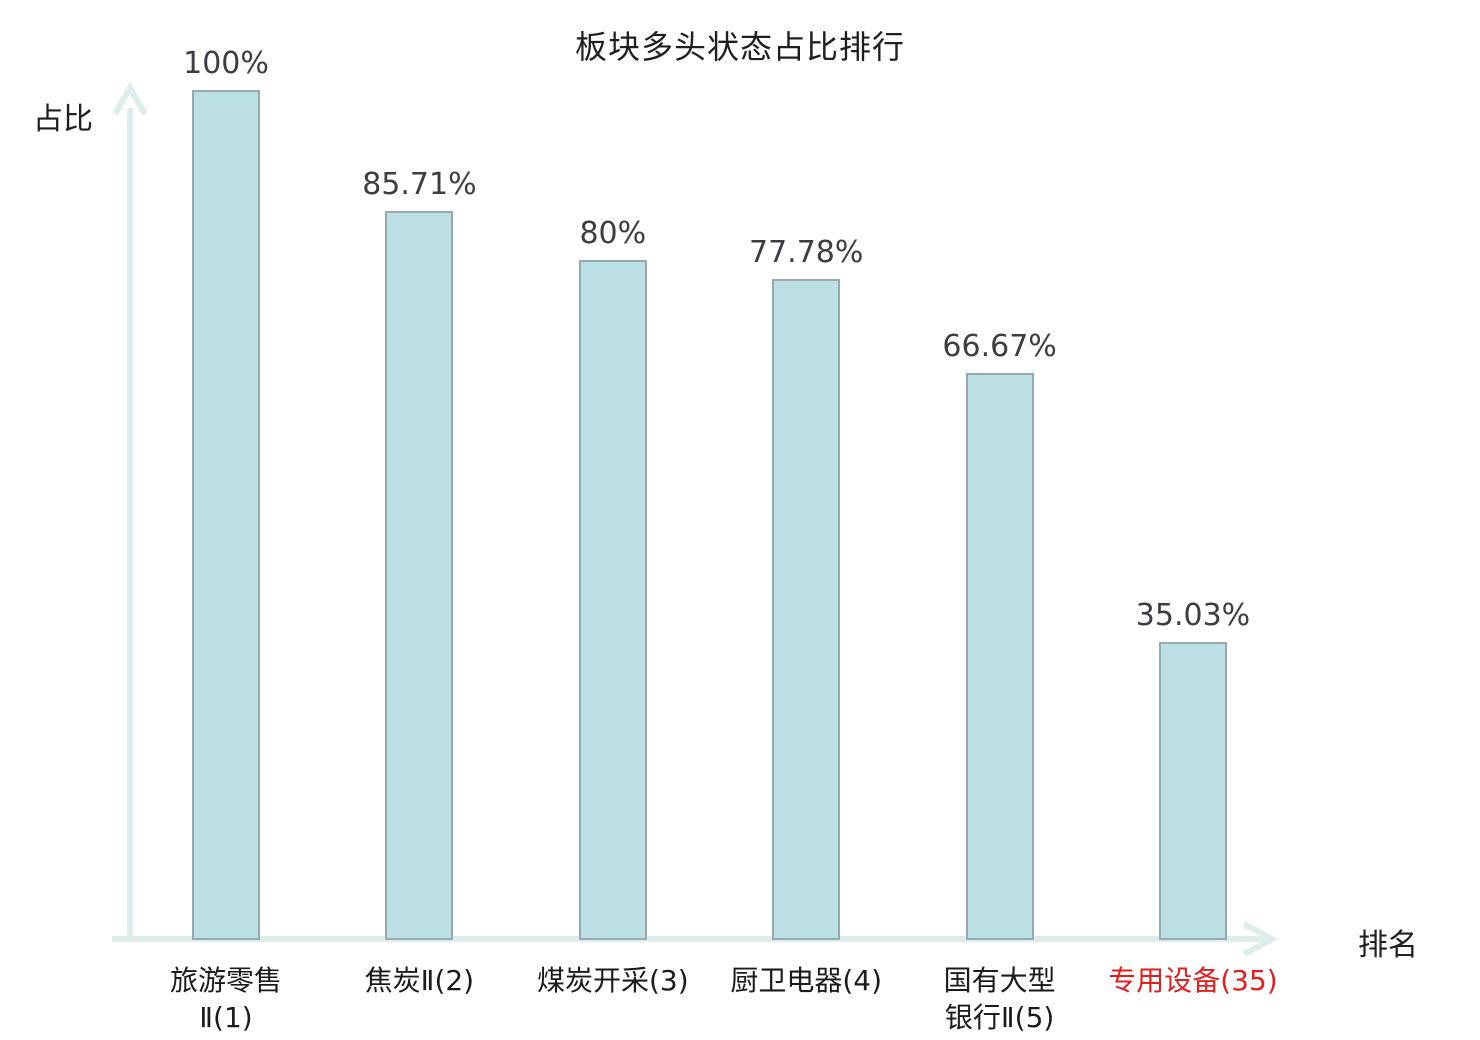 This screenshot has width=1480, height=1040. Describe the element at coordinates (739, 47) in the screenshot. I see `chart-title: 板块多头状态占比排行` at that location.